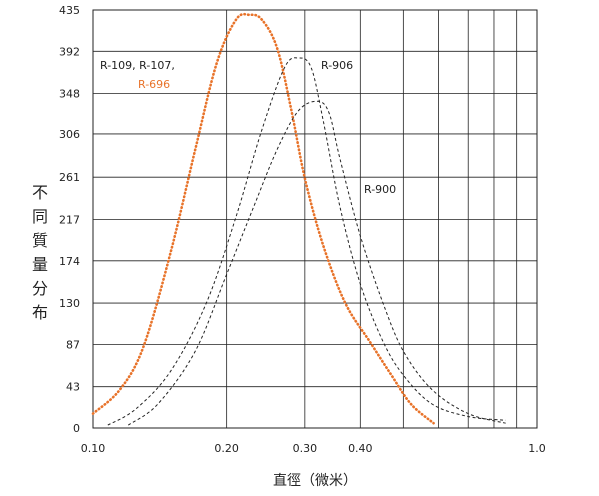 The width and height of the screenshot is (599, 496). Describe the element at coordinates (40, 240) in the screenshot. I see `y-axis-label-char: 質` at that location.